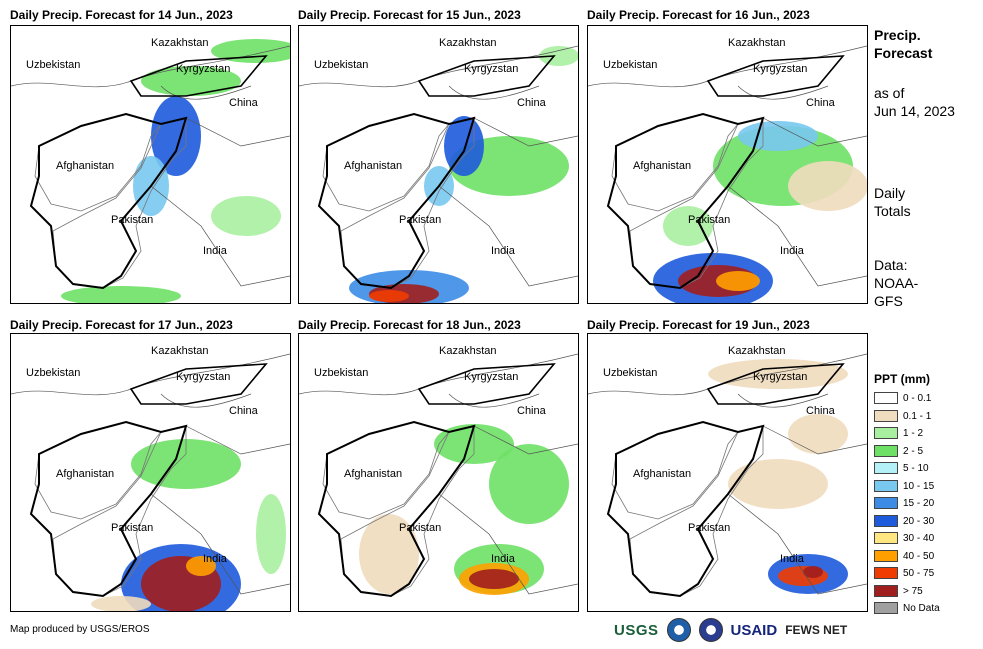 This screenshot has width=983, height=649. I want to click on legend-item: 0 - 0.1, so click(902, 399).